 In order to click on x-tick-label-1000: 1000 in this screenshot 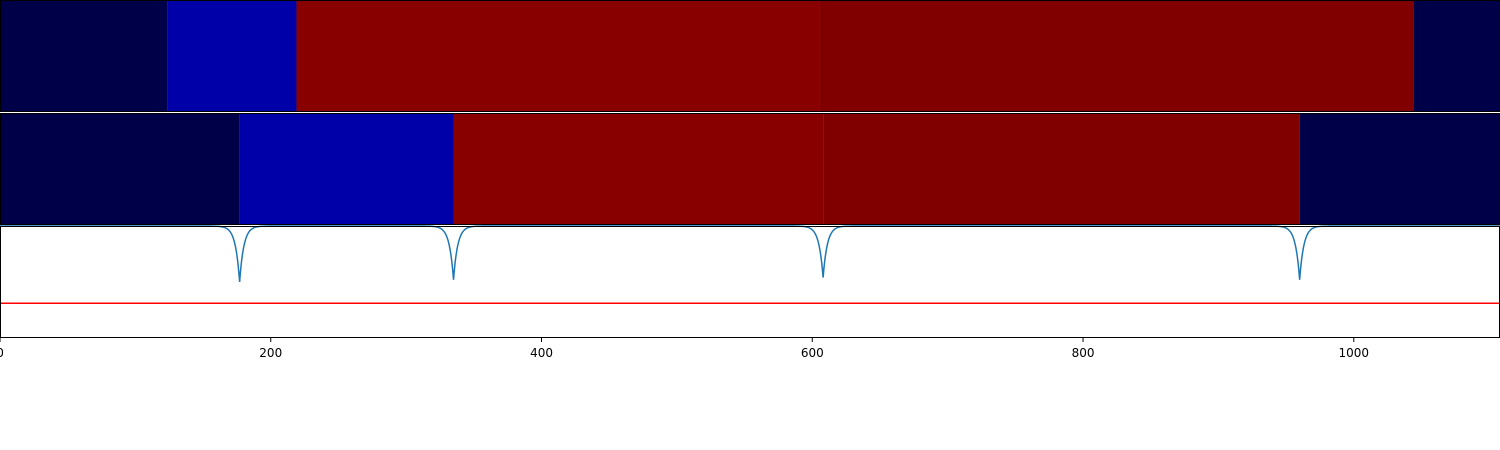, I will do `click(1354, 353)`.